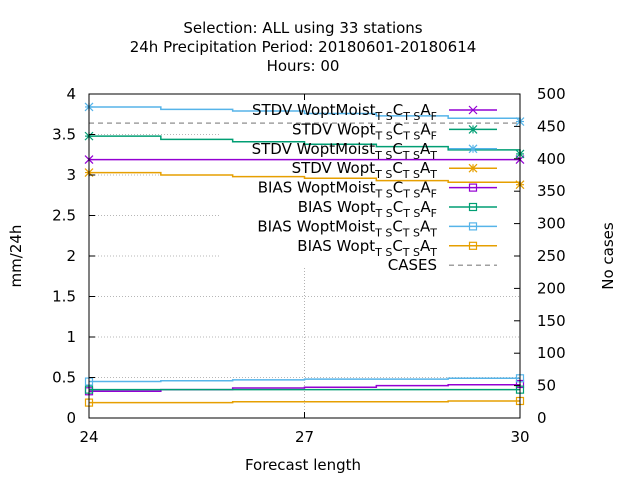  What do you see at coordinates (345, 151) in the screenshot?
I see `legend-label: STDV WoptMoistT SCT SAT` at bounding box center [345, 151].